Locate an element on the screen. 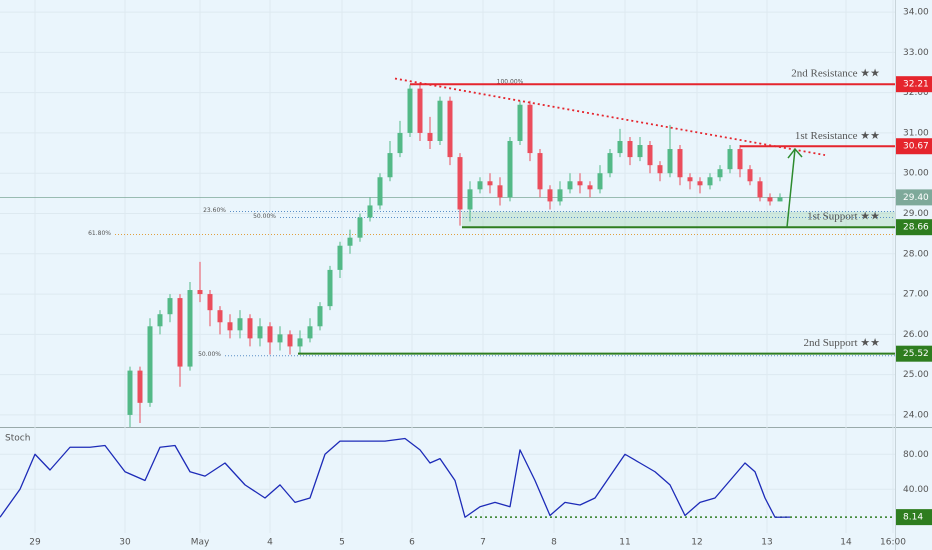 Image resolution: width=932 pixels, height=550 pixels. x-tick-label: 12 is located at coordinates (696, 543).